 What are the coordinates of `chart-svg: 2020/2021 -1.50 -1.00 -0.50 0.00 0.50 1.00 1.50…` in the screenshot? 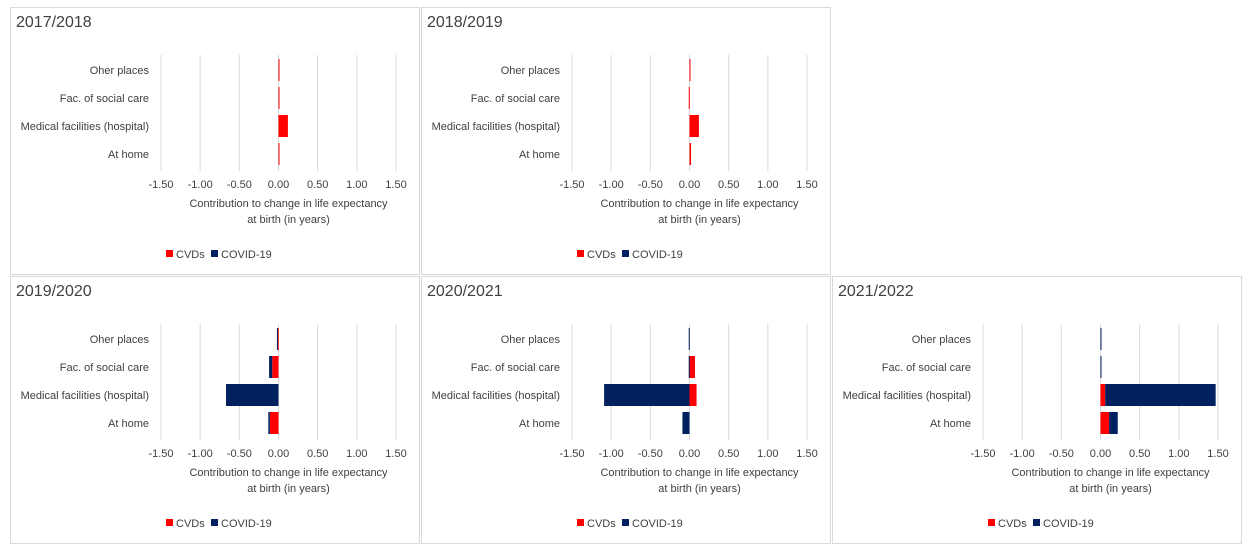 It's located at (622, 406).